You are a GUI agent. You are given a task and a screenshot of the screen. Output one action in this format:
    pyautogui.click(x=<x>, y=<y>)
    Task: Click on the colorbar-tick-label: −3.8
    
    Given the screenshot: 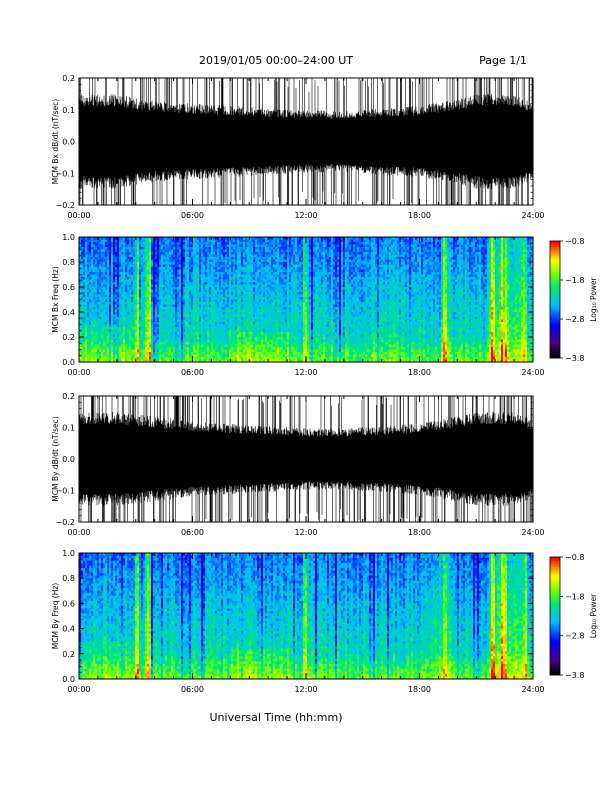 What is the action you would take?
    pyautogui.click(x=574, y=358)
    